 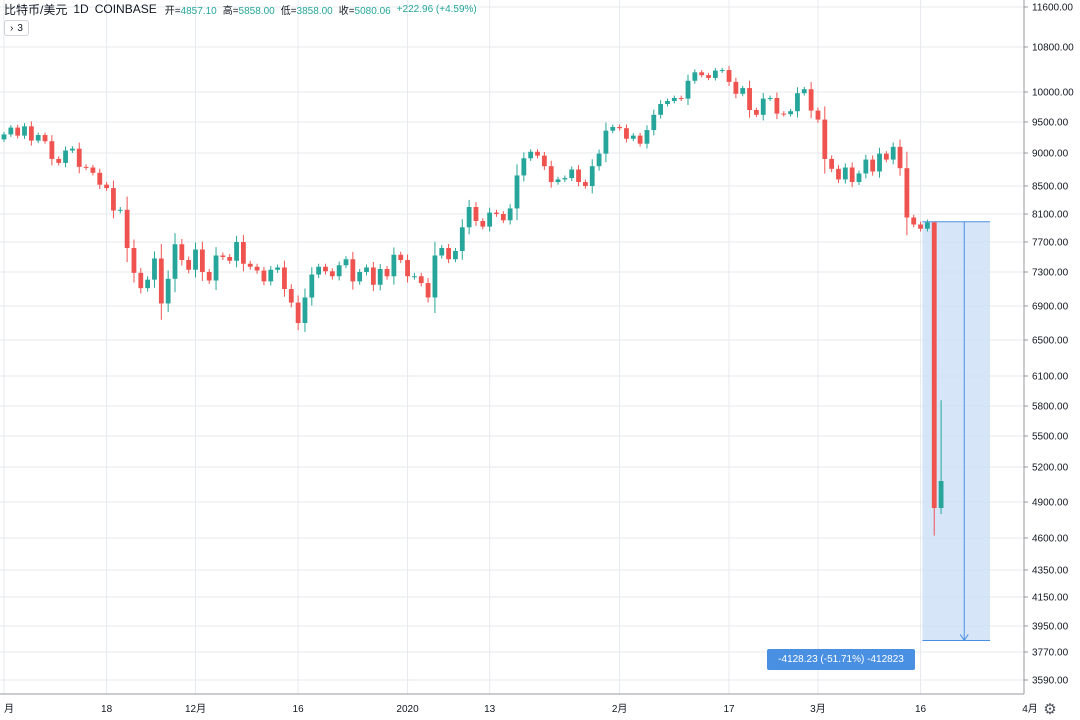 What do you see at coordinates (1050, 407) in the screenshot?
I see `price-tick-label: 5800.00` at bounding box center [1050, 407].